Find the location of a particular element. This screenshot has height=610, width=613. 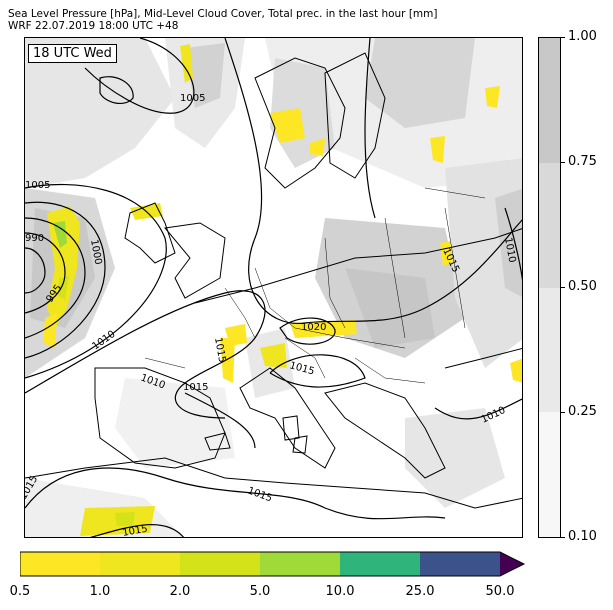

precip-colorbar-tick-label: 5.0 is located at coordinates (260, 591).